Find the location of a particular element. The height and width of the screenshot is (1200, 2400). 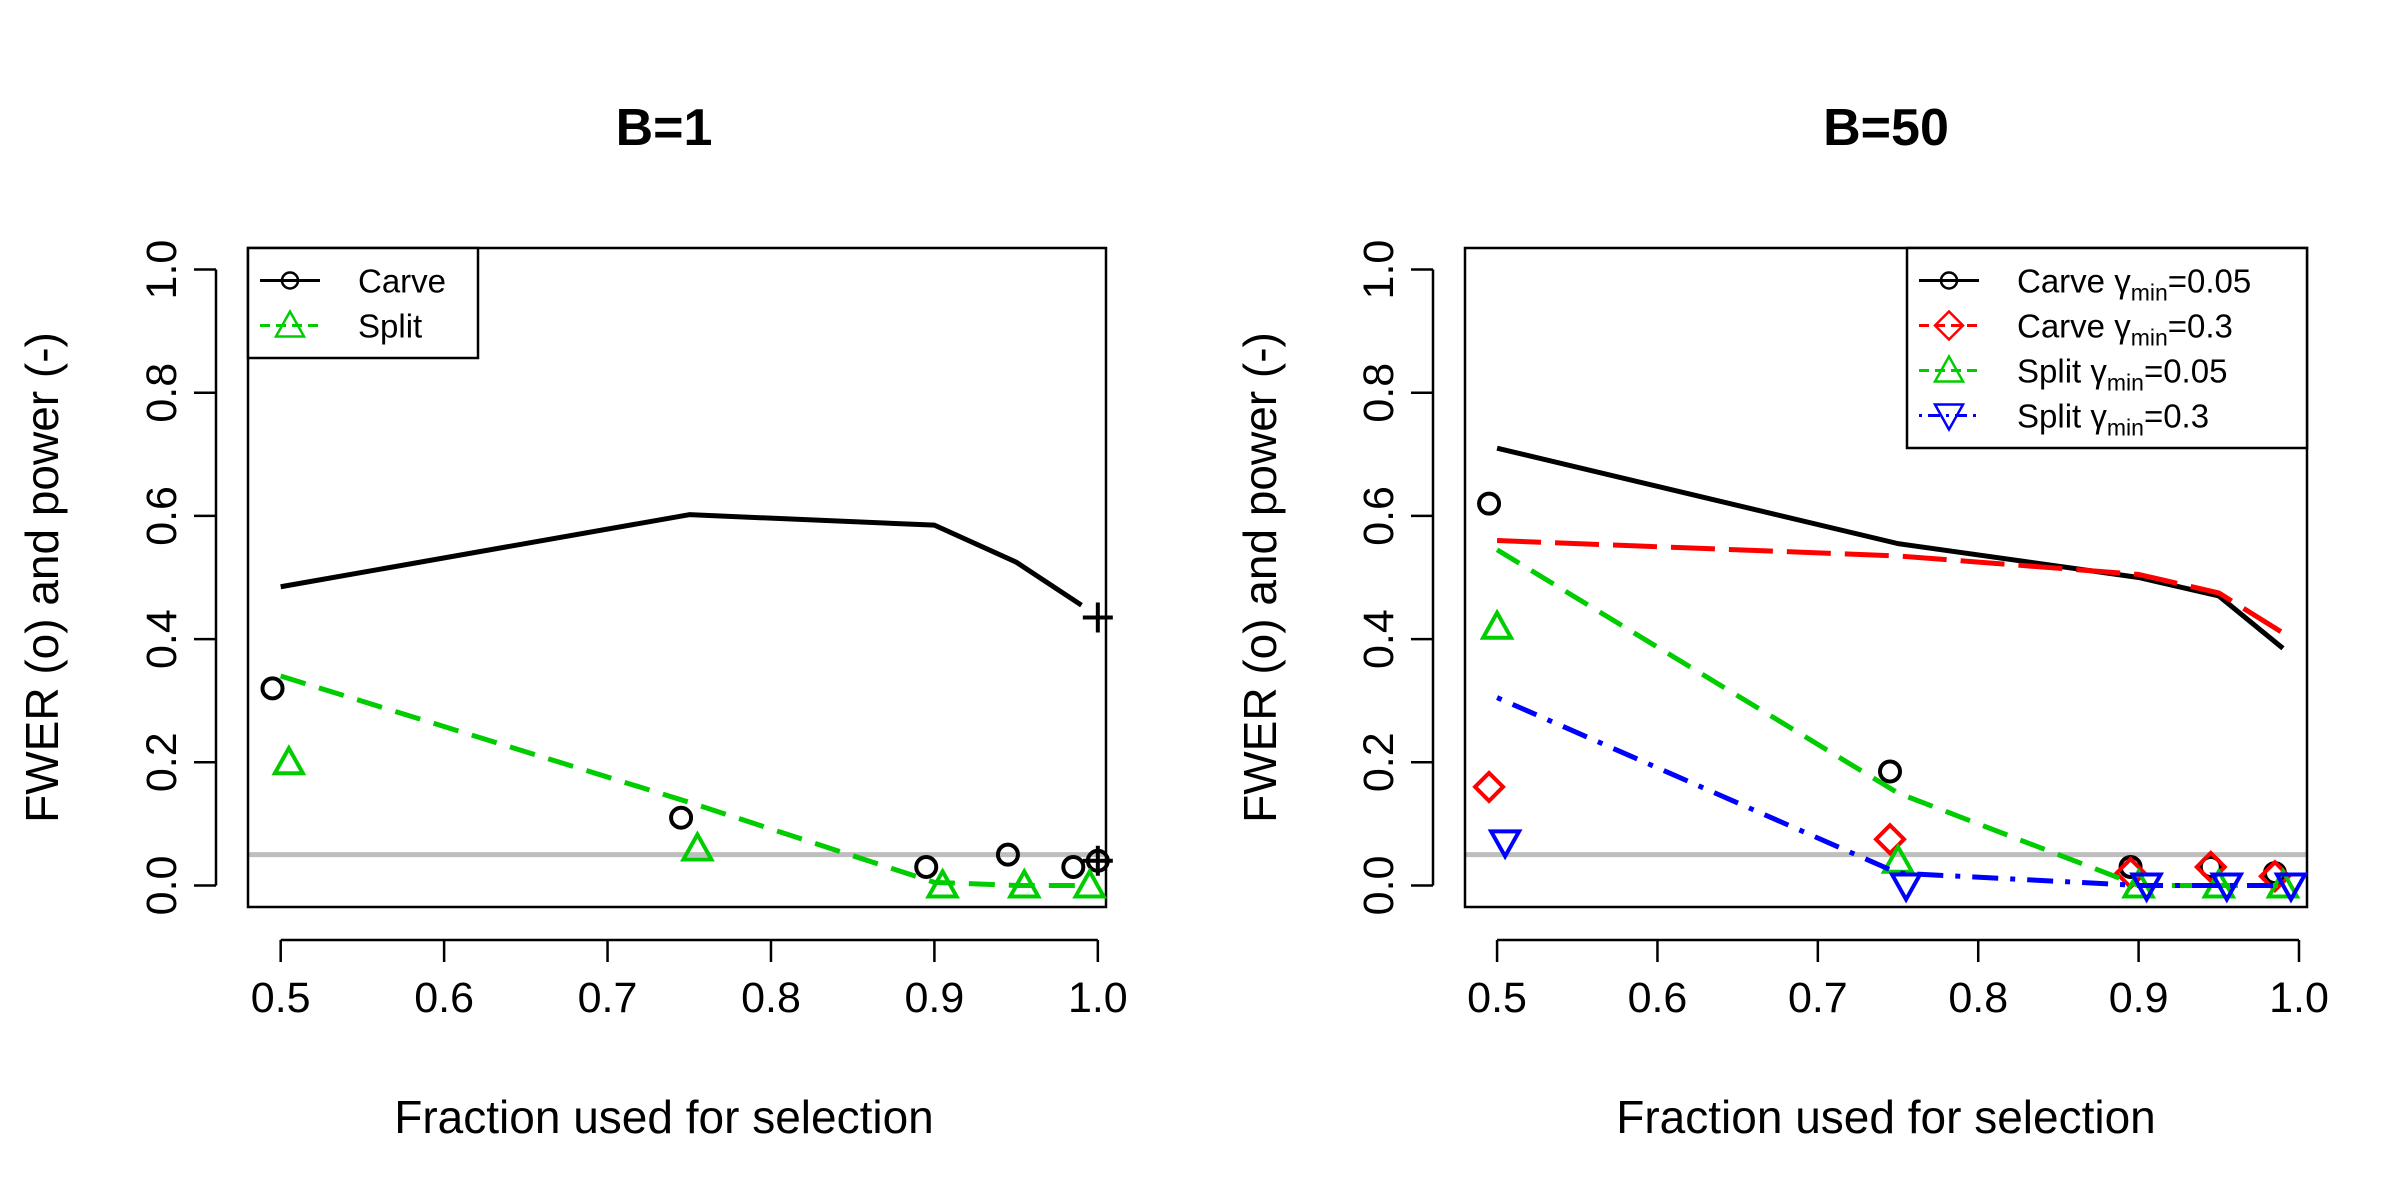

legend-label: Split is located at coordinates (390, 326).